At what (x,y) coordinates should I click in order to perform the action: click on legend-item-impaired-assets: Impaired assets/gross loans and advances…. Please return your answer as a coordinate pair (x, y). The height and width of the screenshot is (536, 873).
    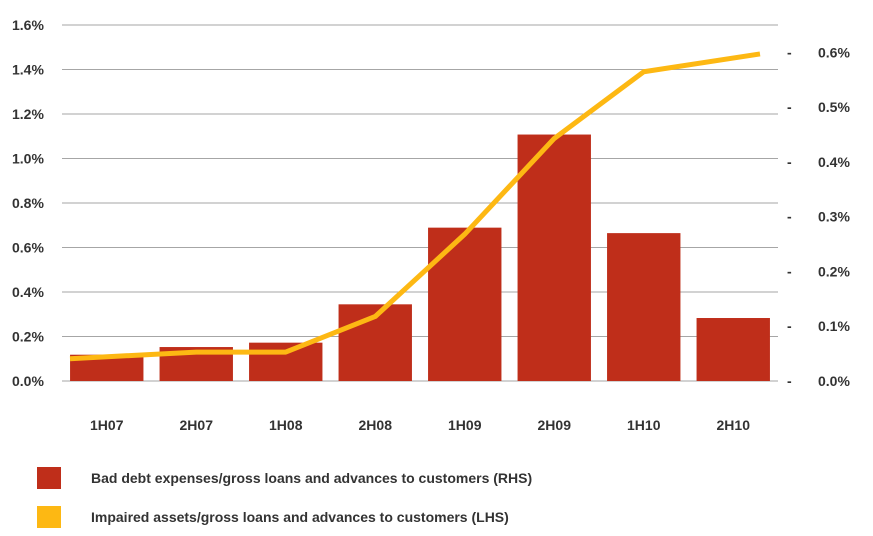
    Looking at the image, I should click on (447, 521).